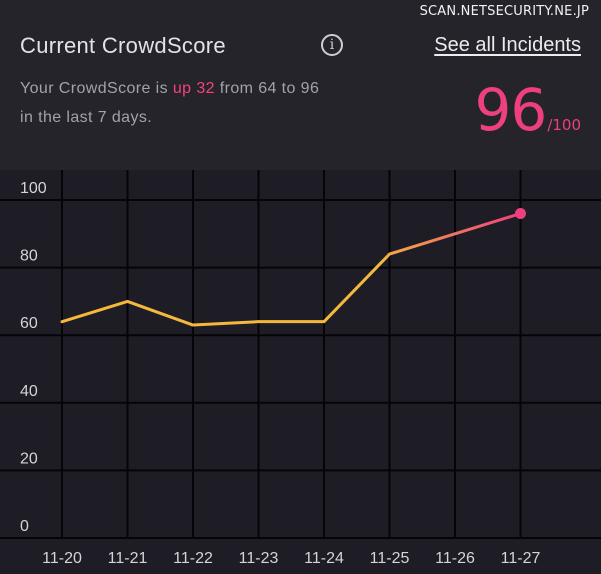 The image size is (601, 574). What do you see at coordinates (520, 214) in the screenshot?
I see `latest-score-point` at bounding box center [520, 214].